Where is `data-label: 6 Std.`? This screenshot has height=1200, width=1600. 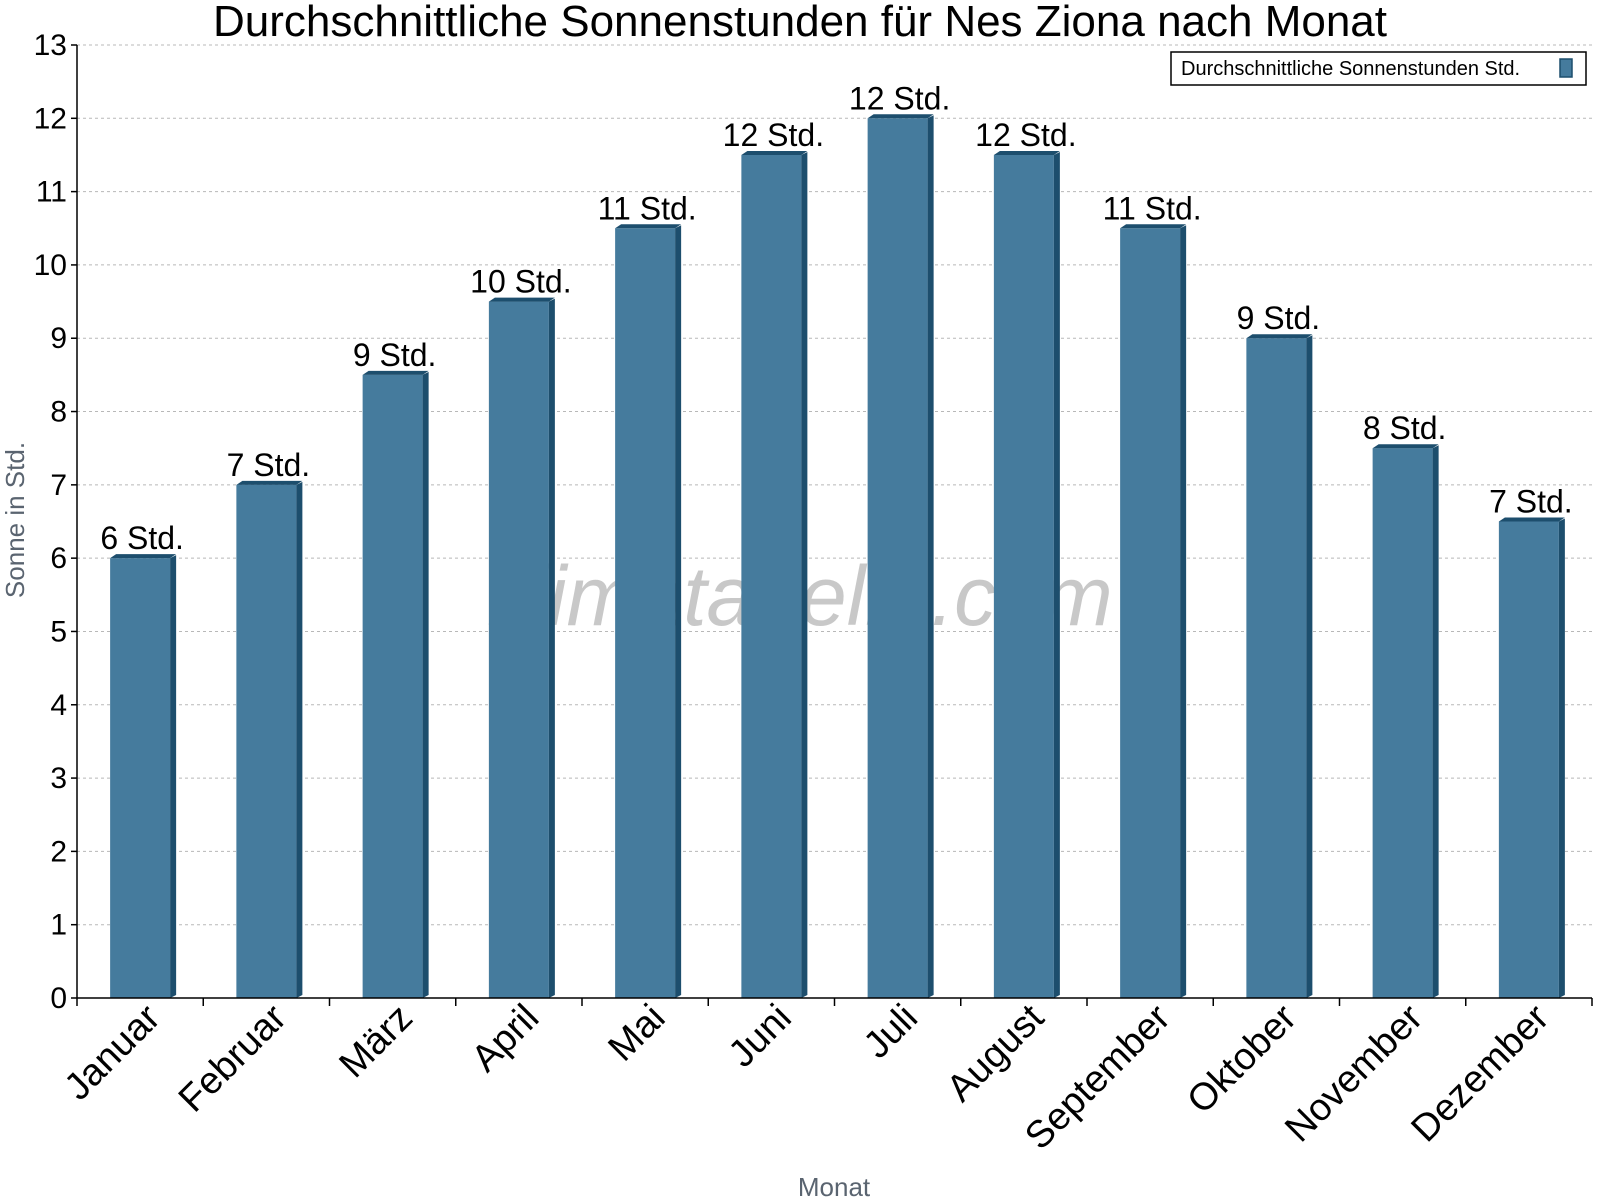 data-label: 6 Std. is located at coordinates (142, 538).